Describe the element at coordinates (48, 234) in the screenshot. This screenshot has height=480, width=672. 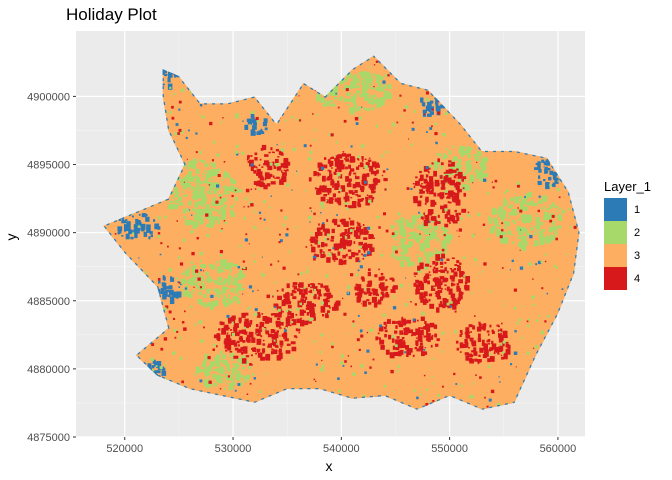
I see `y-tick-label: 4890000` at that location.